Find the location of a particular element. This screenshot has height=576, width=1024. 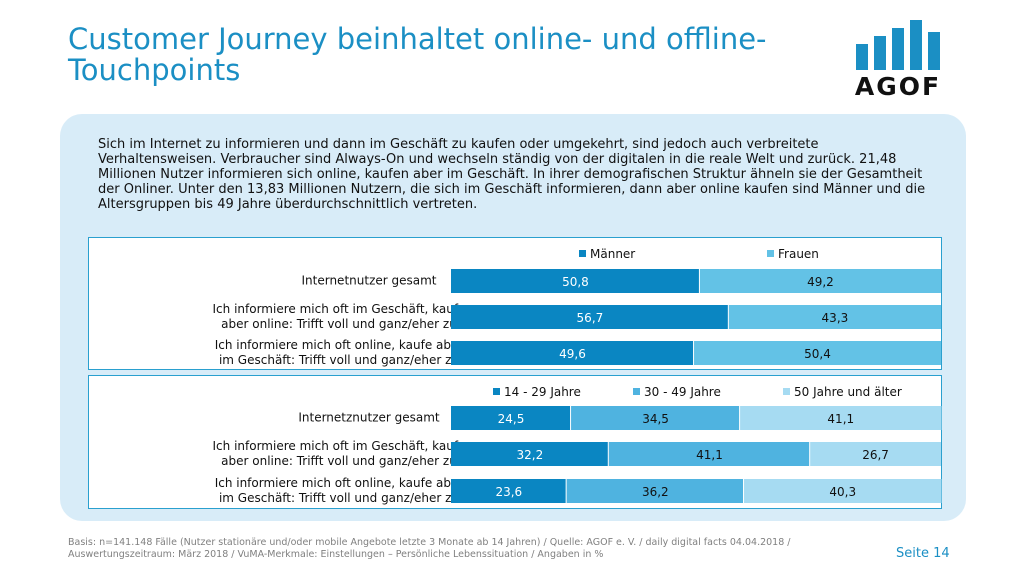

logo-bars-icon is located at coordinates (898, 45).